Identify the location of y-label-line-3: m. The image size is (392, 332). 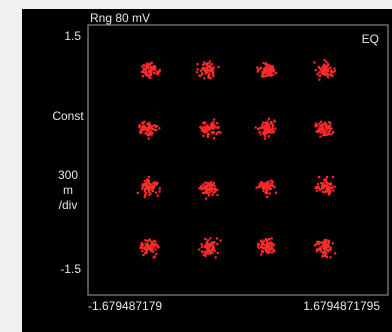
(68, 190).